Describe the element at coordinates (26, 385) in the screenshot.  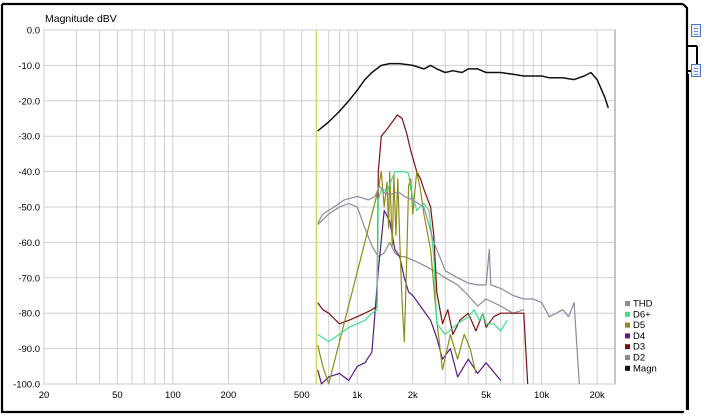
I see `y-tick-label: -100.0` at that location.